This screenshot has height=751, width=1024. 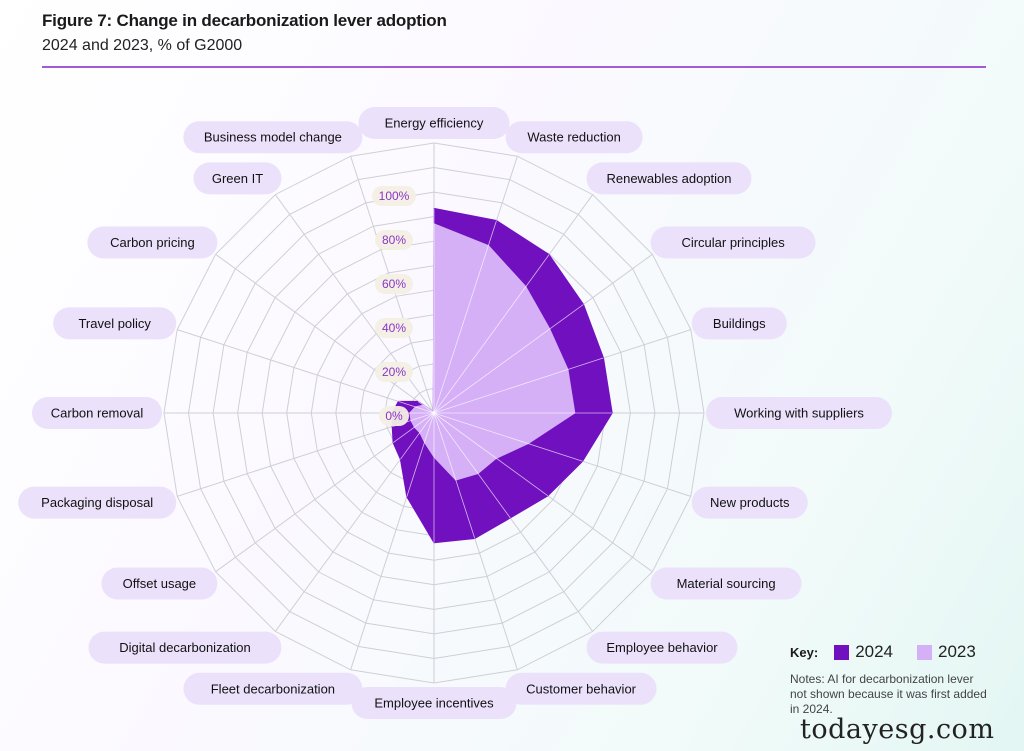 I want to click on lever-text: New products, so click(x=750, y=502).